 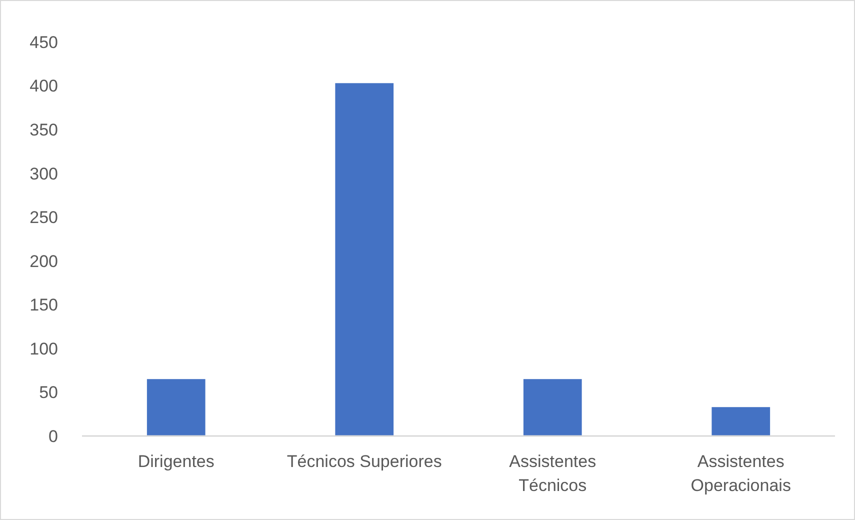 I want to click on x-tick-label: Assistentes Técnicos, so click(x=552, y=473).